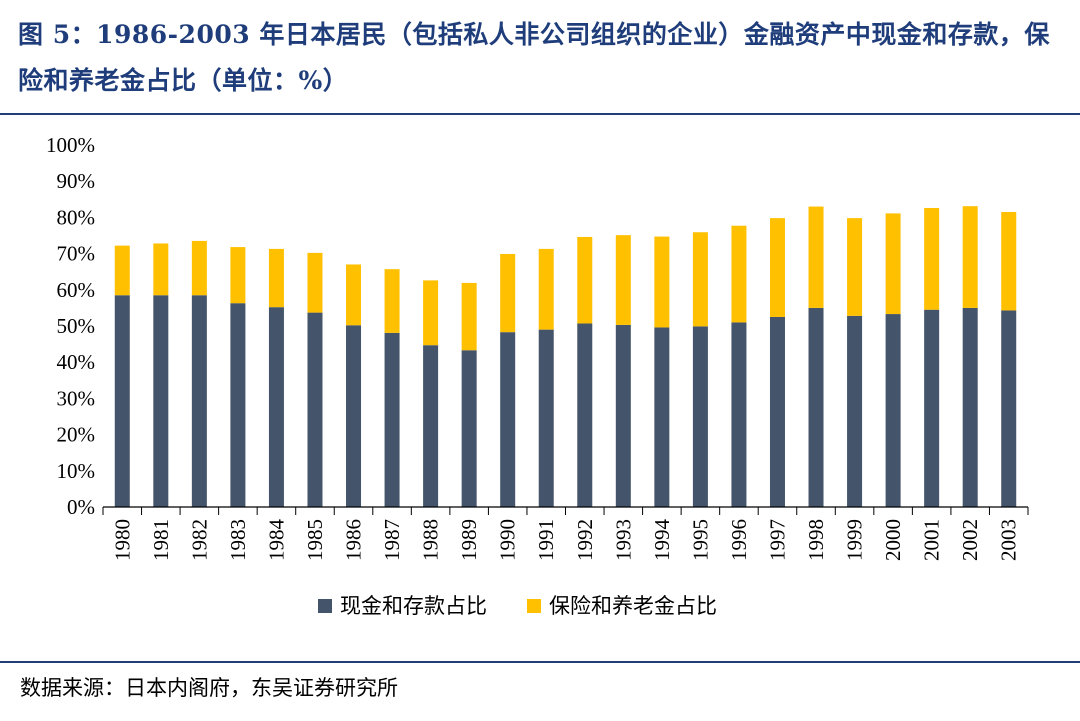 The image size is (1080, 721). What do you see at coordinates (209, 688) in the screenshot?
I see `source-note: 数据来源：日本内阁府，东吴证券研究所` at bounding box center [209, 688].